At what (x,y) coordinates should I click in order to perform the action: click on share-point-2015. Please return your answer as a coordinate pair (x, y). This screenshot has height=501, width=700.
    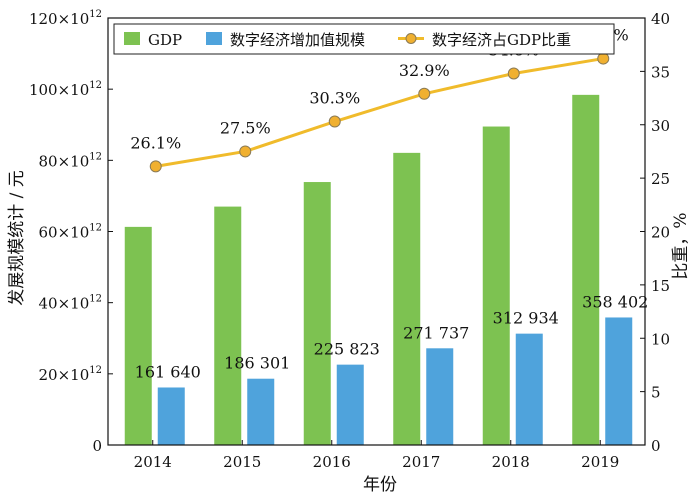
    Looking at the image, I should click on (245, 151).